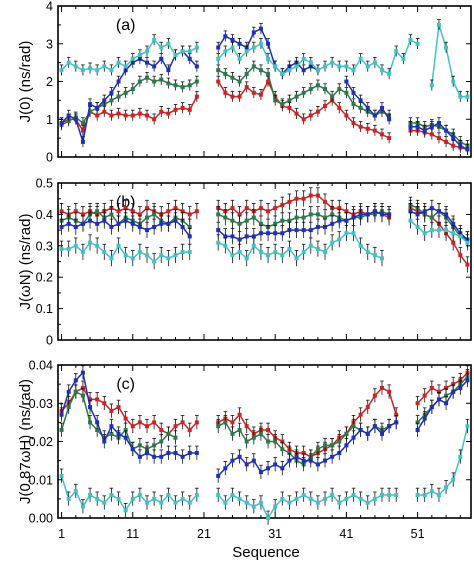  Describe the element at coordinates (49, 7) in the screenshot. I see `y-tick-label: 4` at that location.